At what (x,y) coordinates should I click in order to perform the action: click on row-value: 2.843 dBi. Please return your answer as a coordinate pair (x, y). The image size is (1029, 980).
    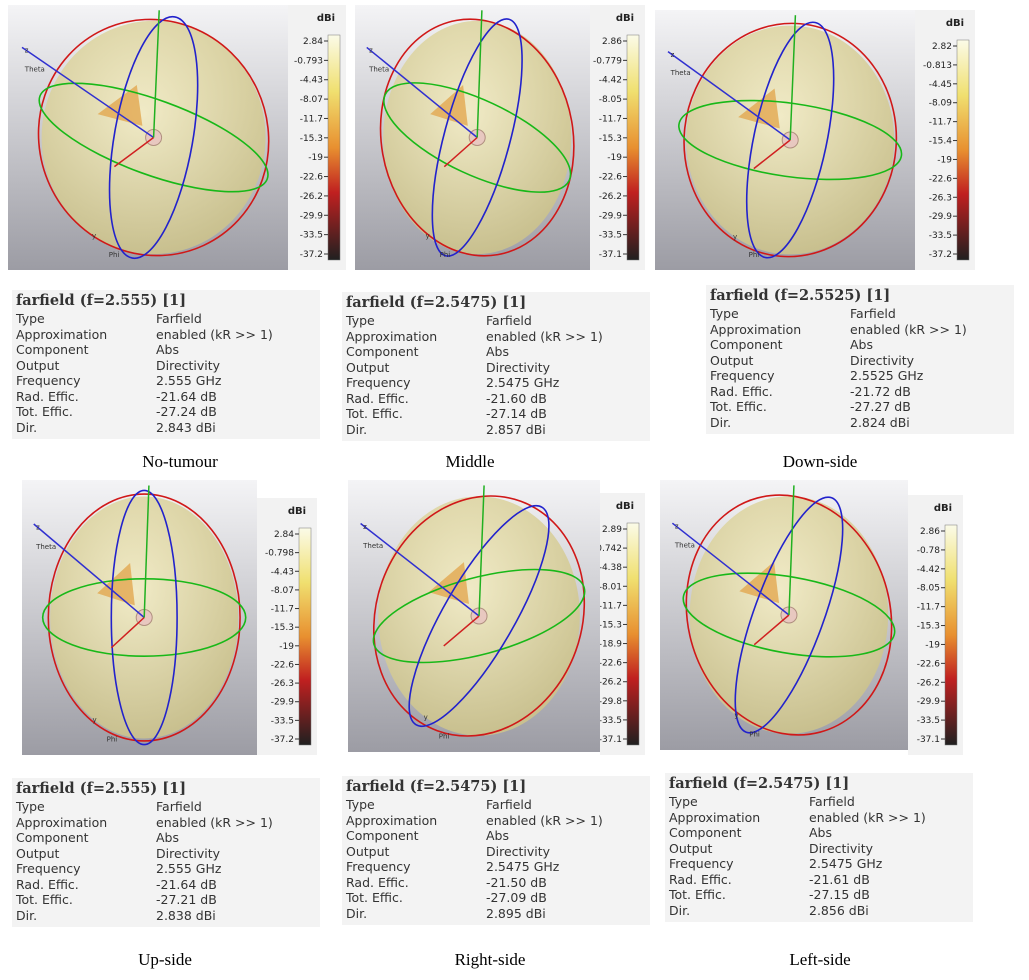
    Looking at the image, I should click on (186, 427).